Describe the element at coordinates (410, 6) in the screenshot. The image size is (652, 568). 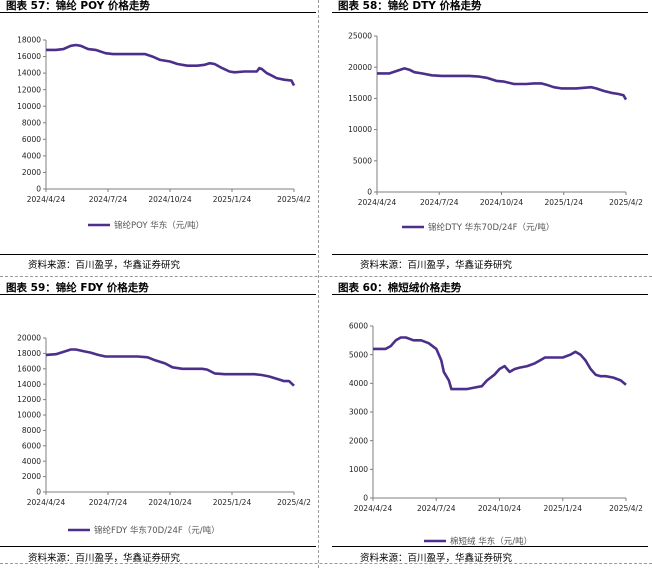
I see `chart-title: 图表 58：锦纶 DTY 价格走势` at that location.